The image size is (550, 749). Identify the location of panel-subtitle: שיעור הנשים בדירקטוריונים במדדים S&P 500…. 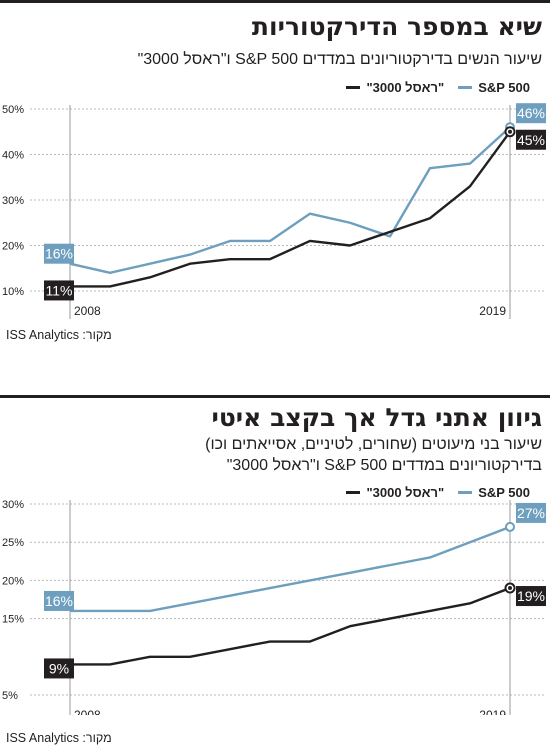
(339, 59).